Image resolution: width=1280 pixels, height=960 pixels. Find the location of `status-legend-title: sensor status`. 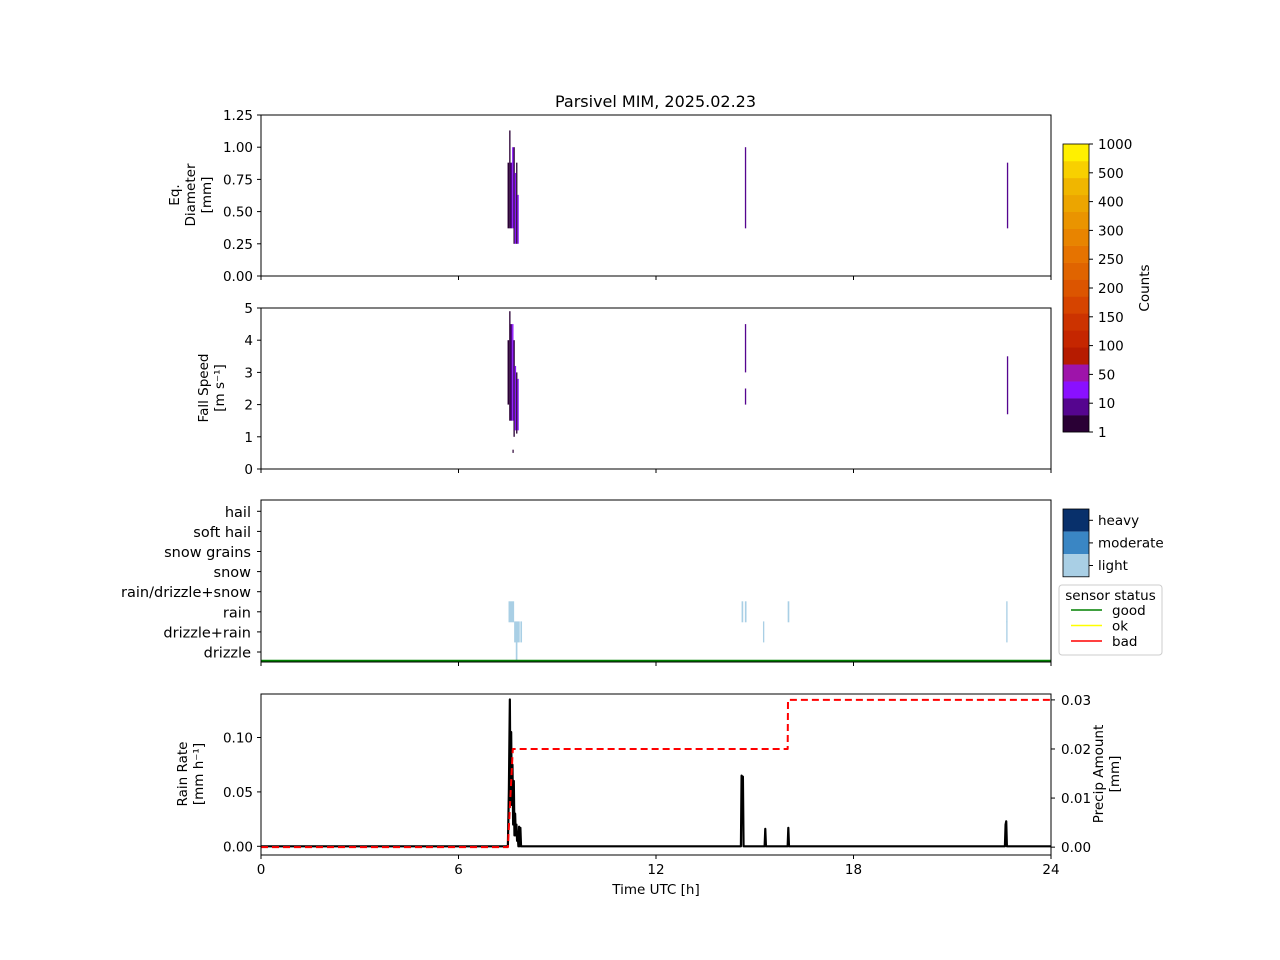

status-legend-title: sensor status is located at coordinates (1110, 596).